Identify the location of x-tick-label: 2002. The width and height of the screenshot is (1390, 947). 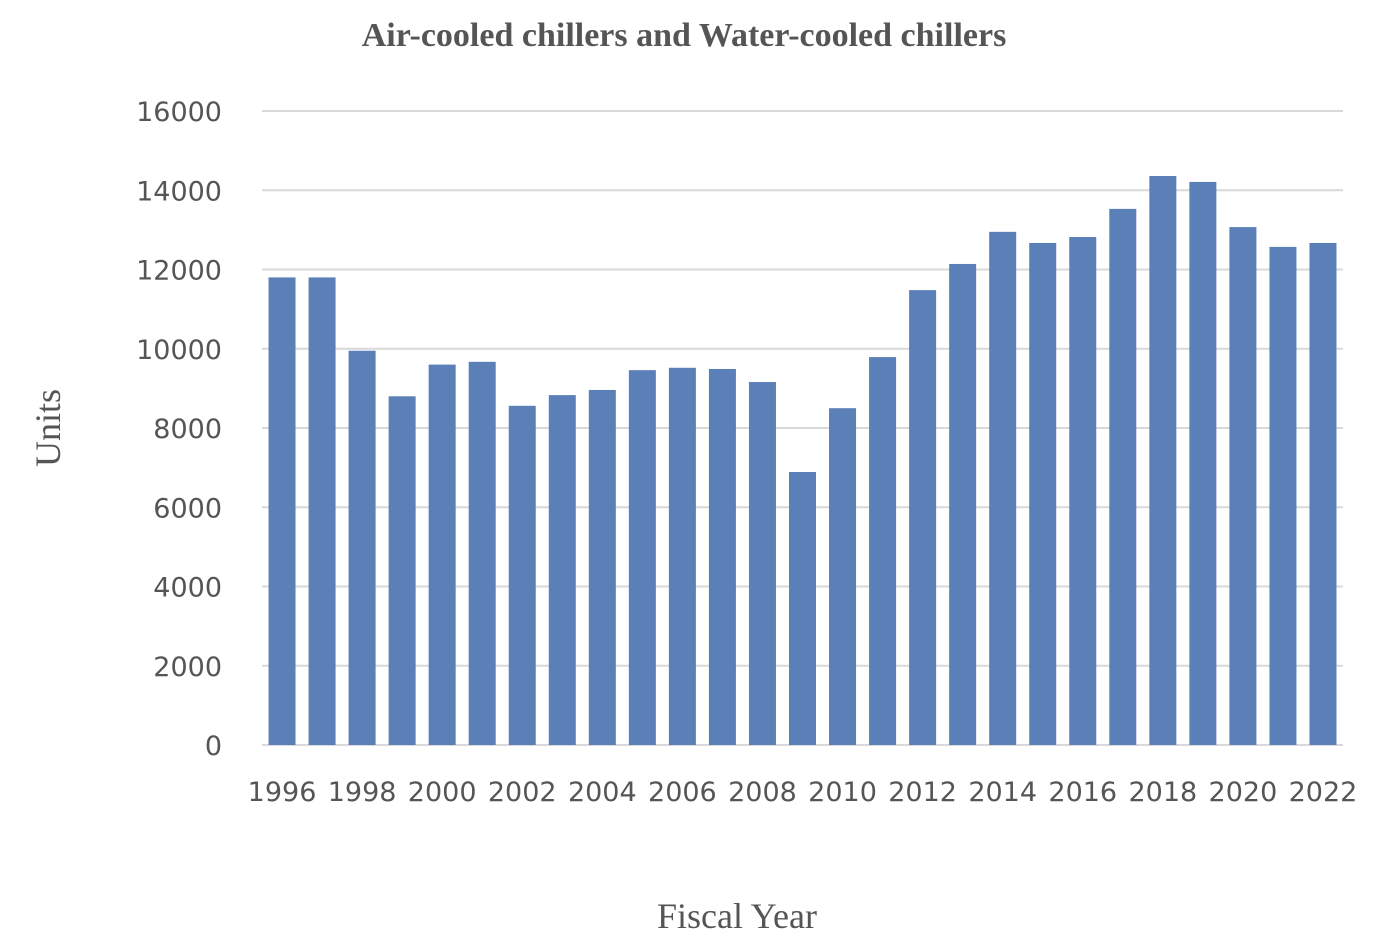
(522, 792).